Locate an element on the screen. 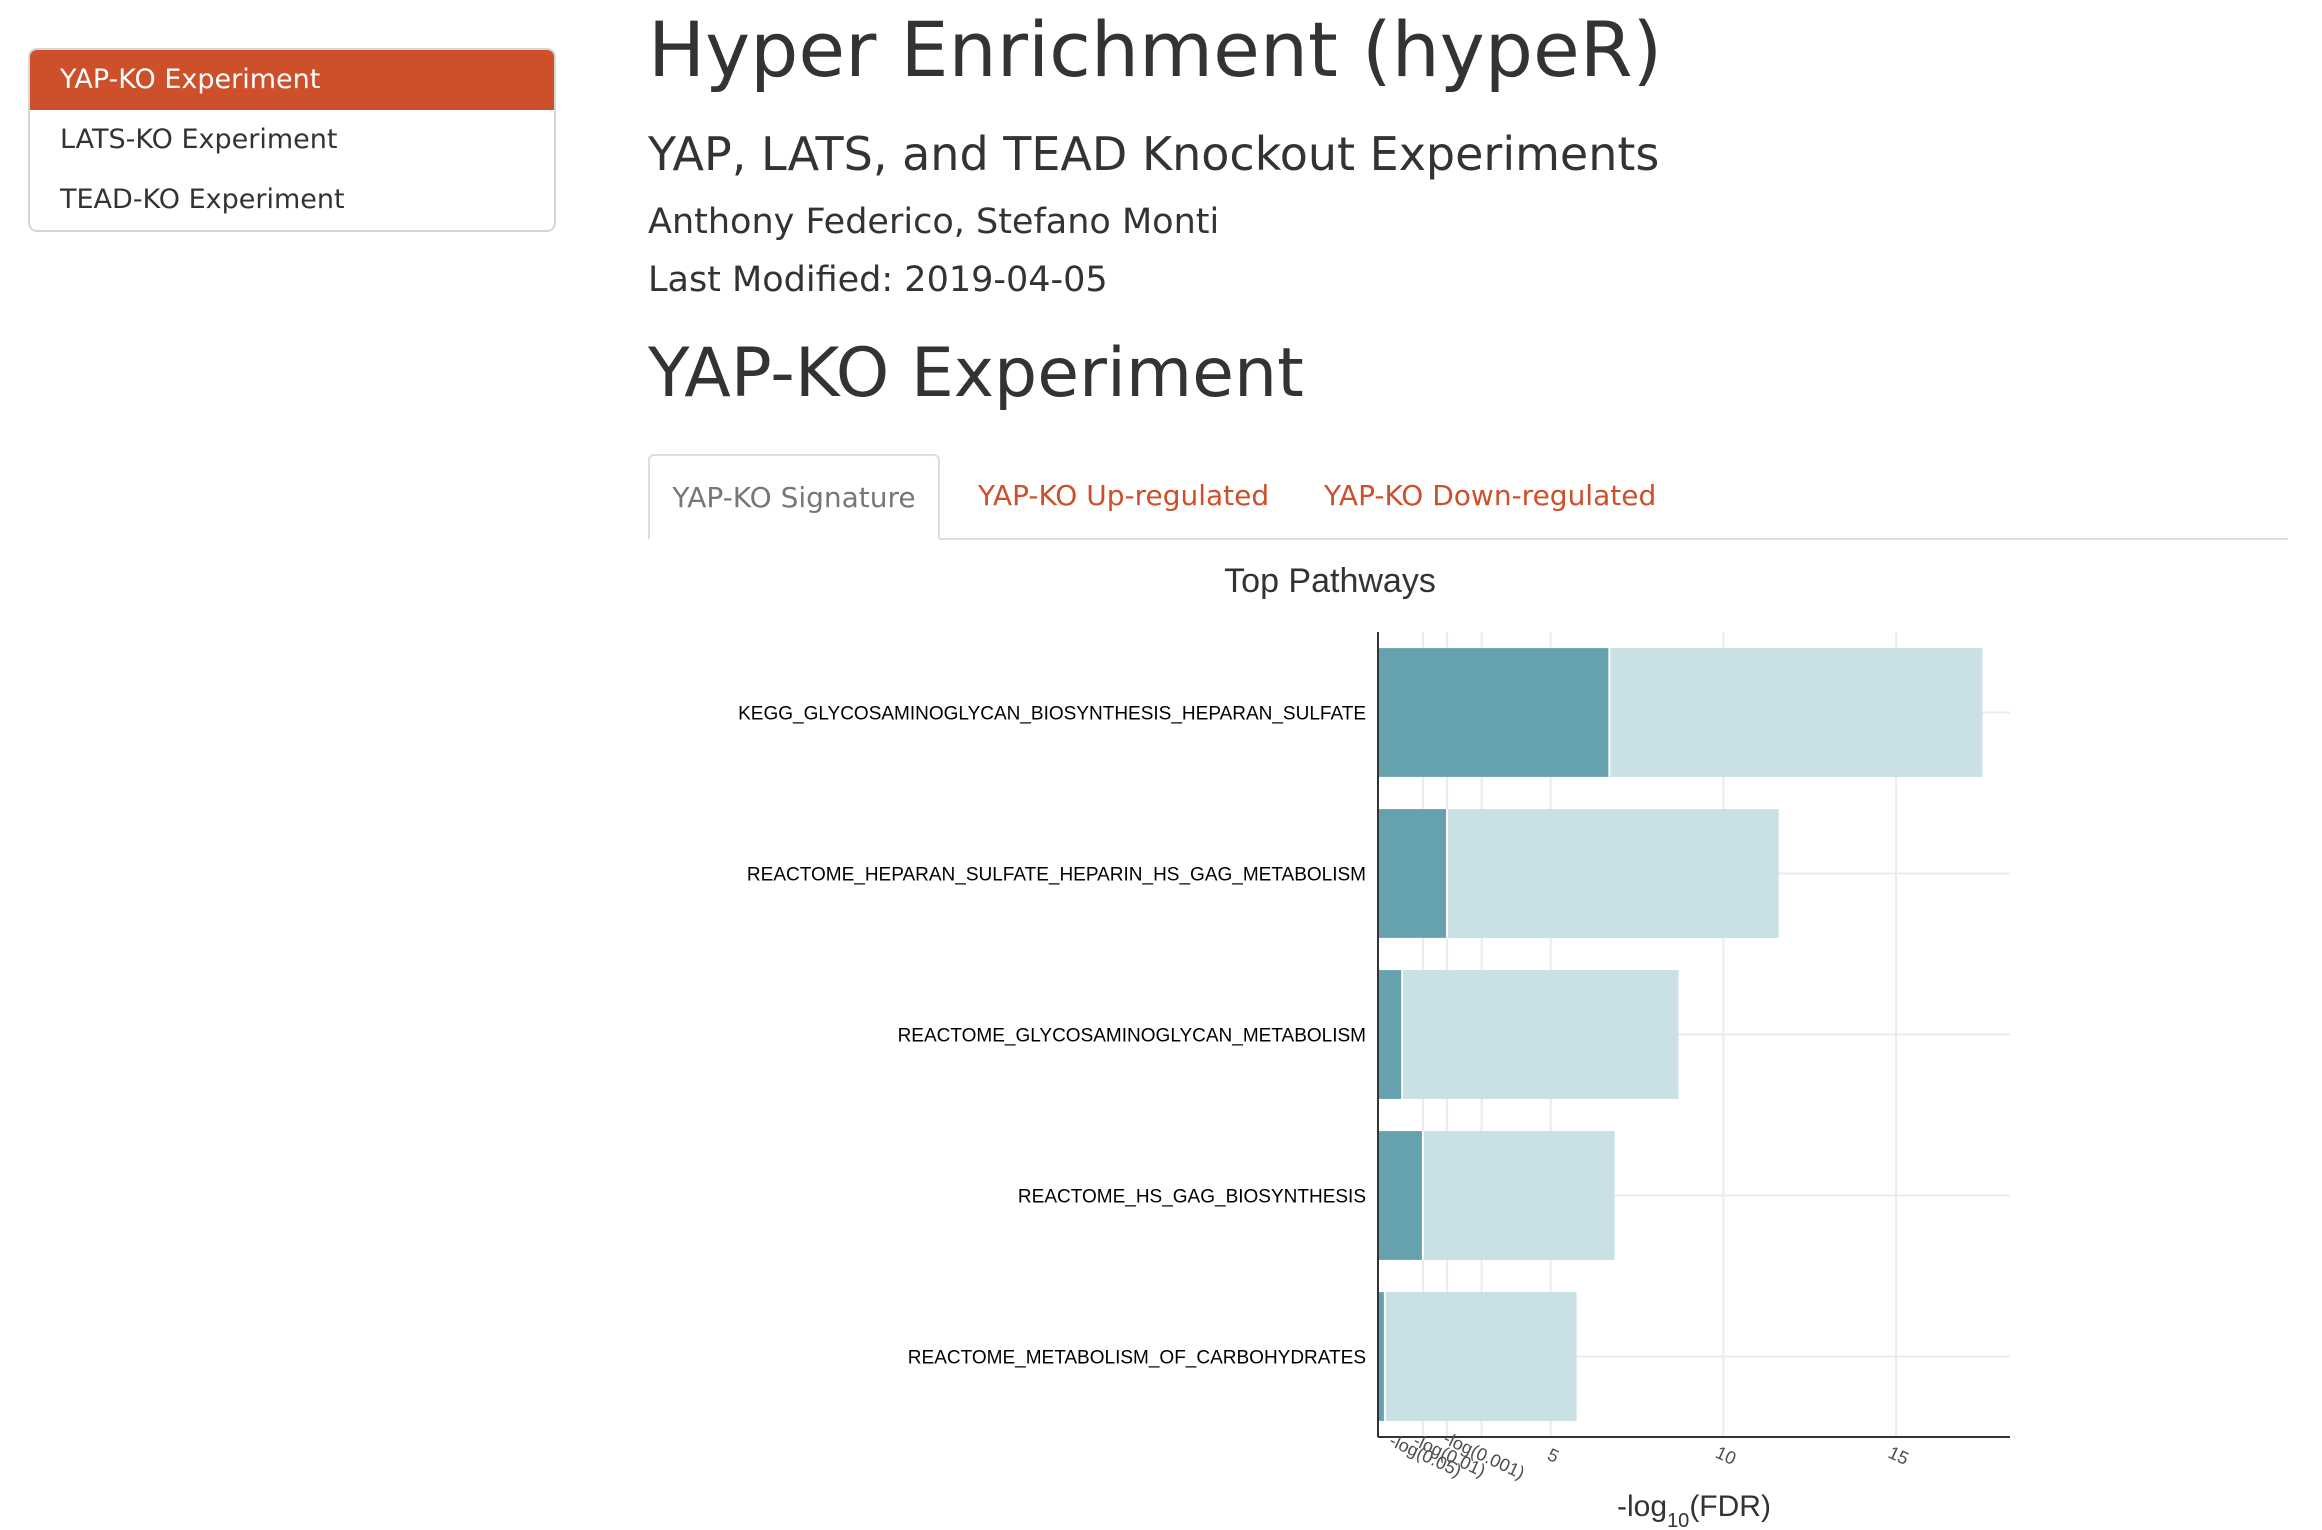 Image resolution: width=2322 pixels, height=1530 pixels. author-line: Anthony Federico, Stefano Monti is located at coordinates (934, 222).